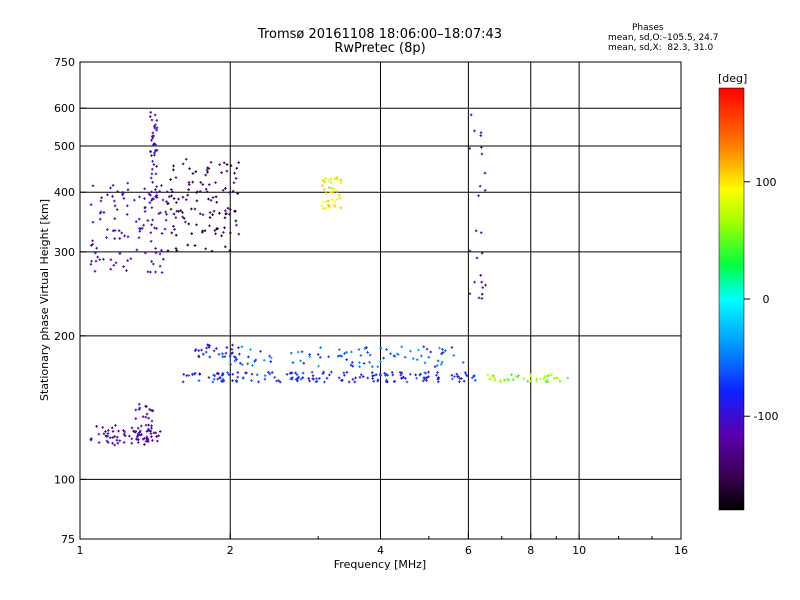 The image size is (800, 600). What do you see at coordinates (64, 192) in the screenshot?
I see `y-tick-label: 400` at bounding box center [64, 192].